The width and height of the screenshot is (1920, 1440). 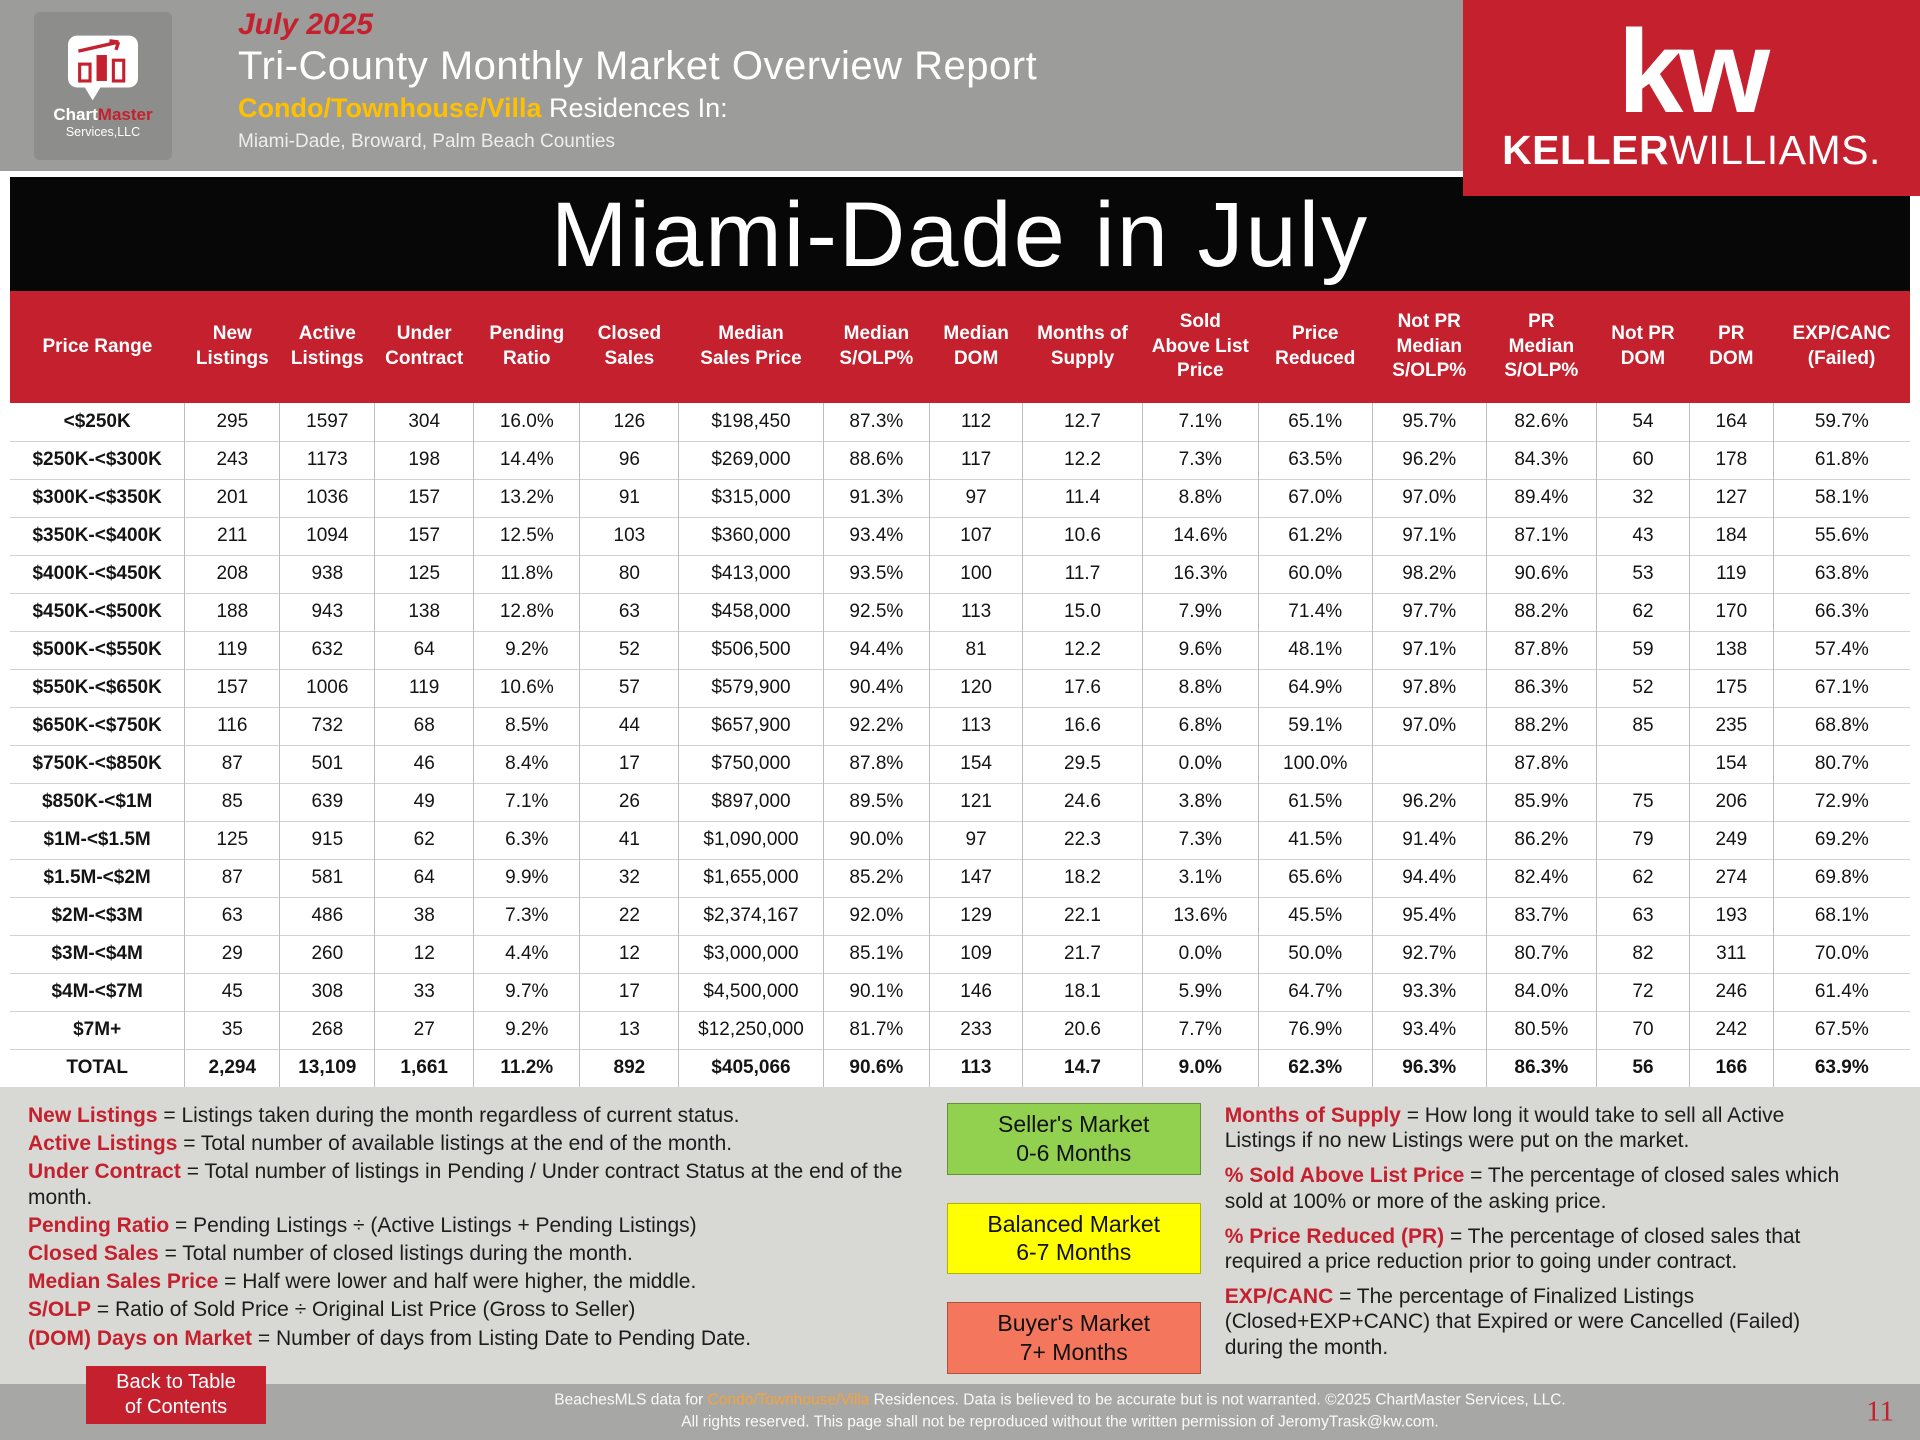 What do you see at coordinates (232, 801) in the screenshot?
I see `value-cell: 85` at bounding box center [232, 801].